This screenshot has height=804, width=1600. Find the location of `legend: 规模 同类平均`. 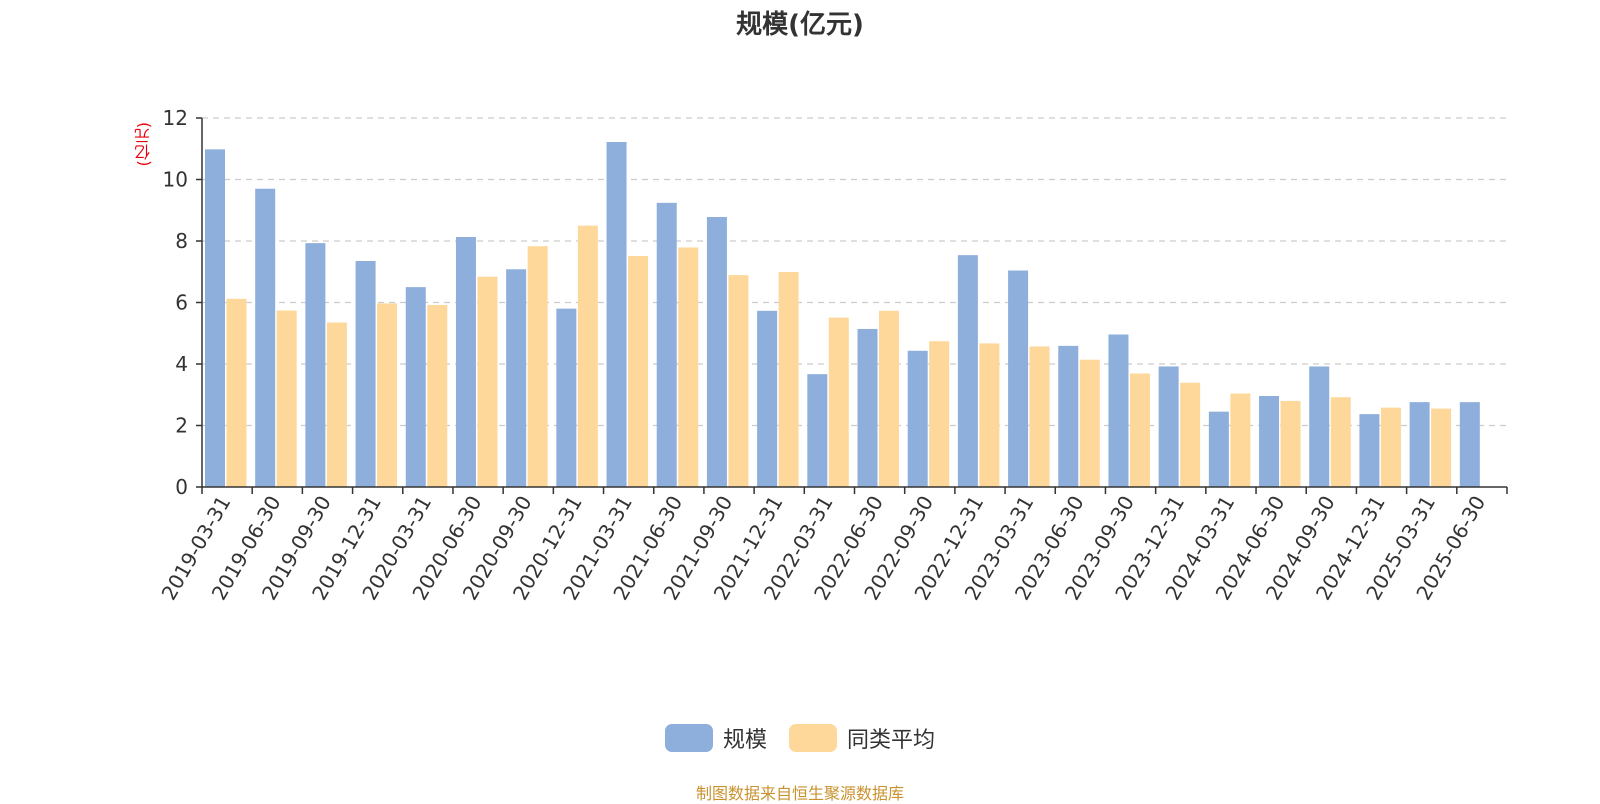

legend: 规模 同类平均 is located at coordinates (800, 738).